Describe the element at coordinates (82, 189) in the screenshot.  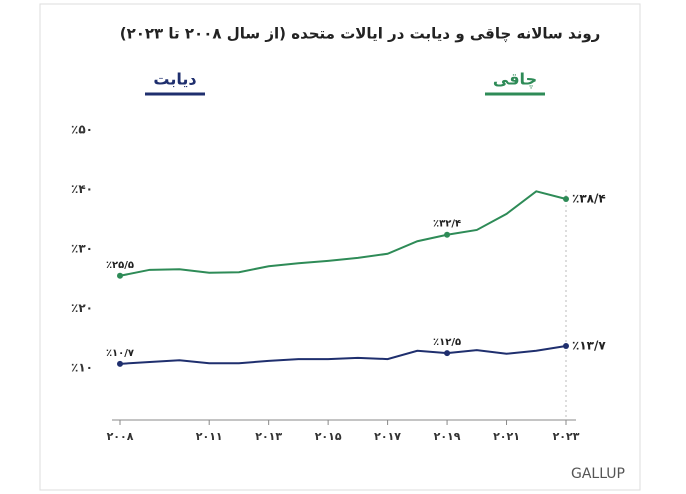
I see `y-tick-label: ٪۴۰` at that location.